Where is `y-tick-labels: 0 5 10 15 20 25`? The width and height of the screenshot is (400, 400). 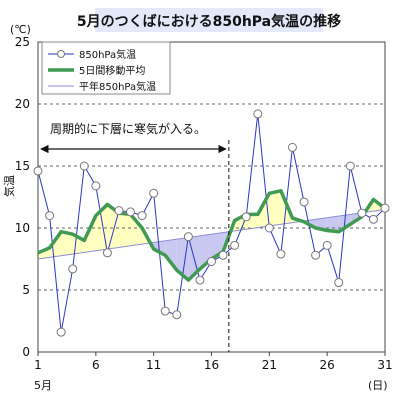
y-tick-labels: 0 5 10 15 20 25 is located at coordinates (22, 197).